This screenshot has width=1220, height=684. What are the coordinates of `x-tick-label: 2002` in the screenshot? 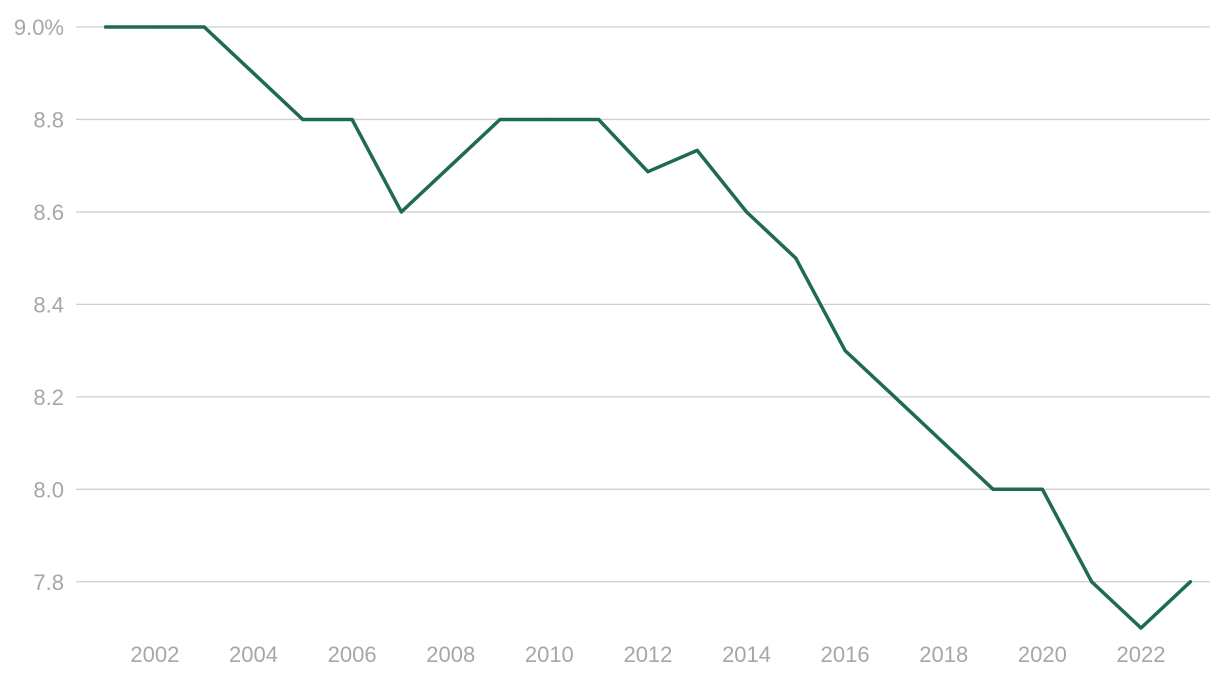 It's located at (154, 654).